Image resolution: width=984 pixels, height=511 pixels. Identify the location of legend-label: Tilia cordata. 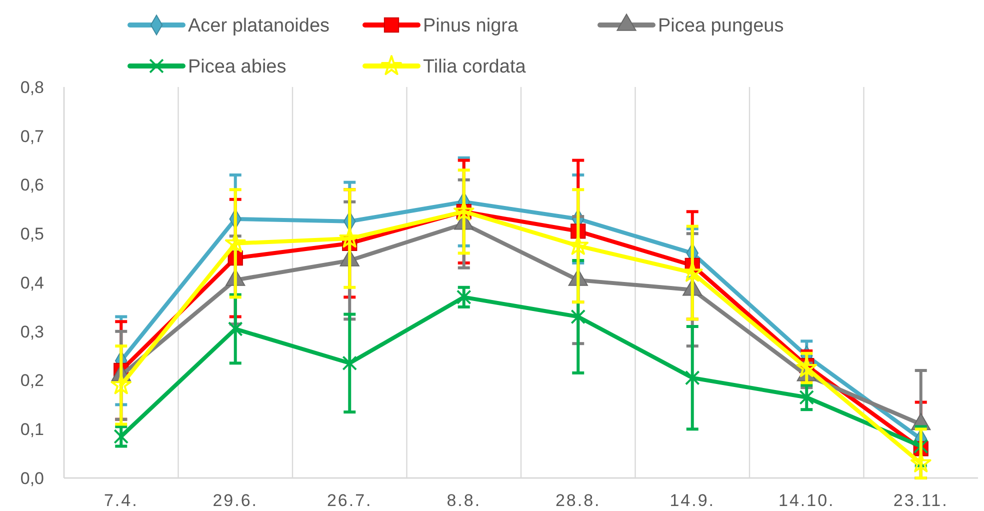
(474, 67).